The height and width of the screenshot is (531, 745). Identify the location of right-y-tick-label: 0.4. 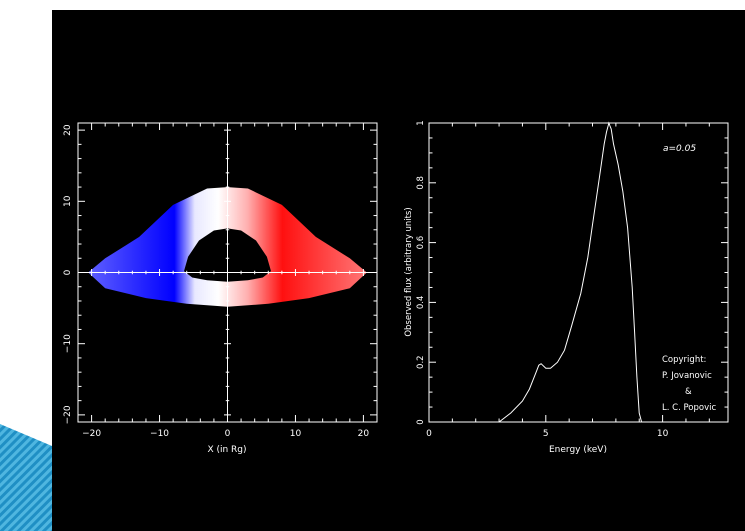
(421, 303).